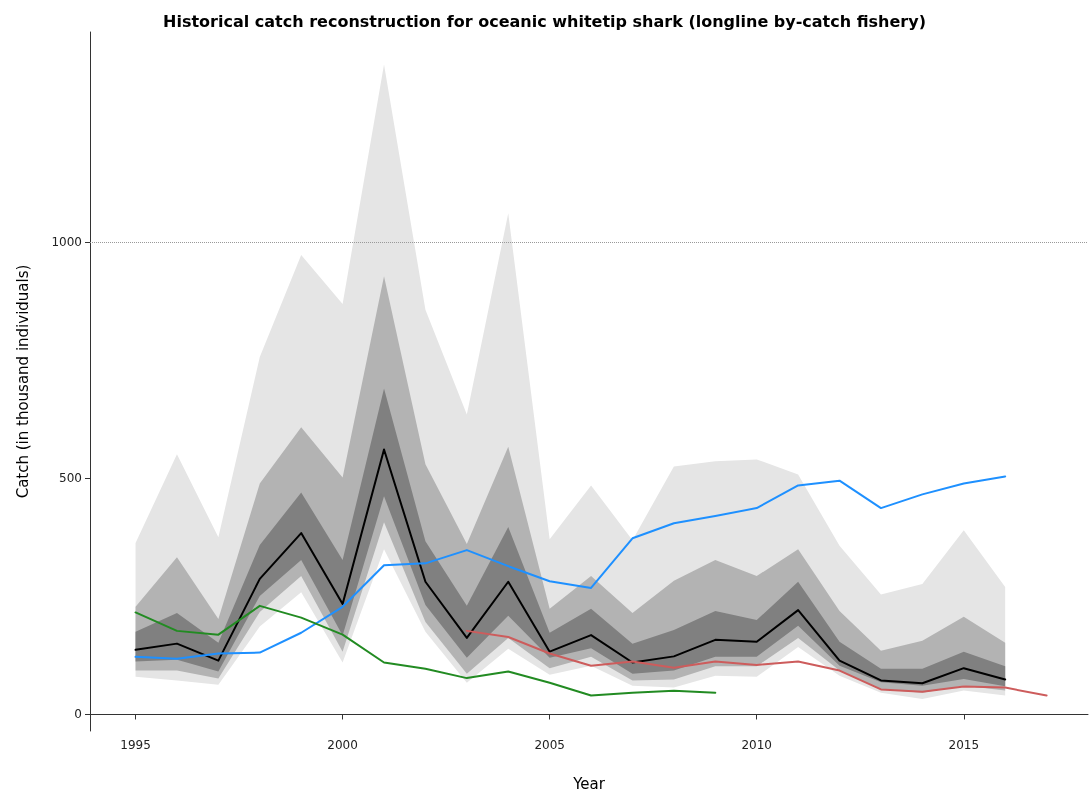 The image size is (1089, 796). Describe the element at coordinates (756, 745) in the screenshot. I see `x-tick-label: 2010` at that location.